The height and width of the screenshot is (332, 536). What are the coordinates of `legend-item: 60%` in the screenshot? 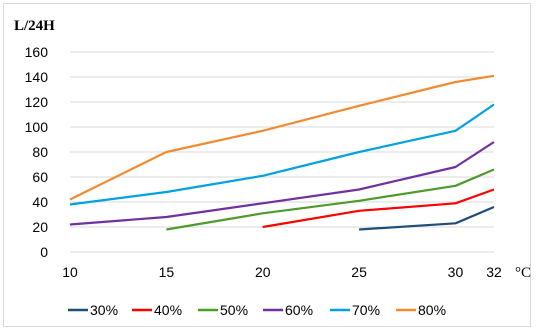 It's located at (288, 310).